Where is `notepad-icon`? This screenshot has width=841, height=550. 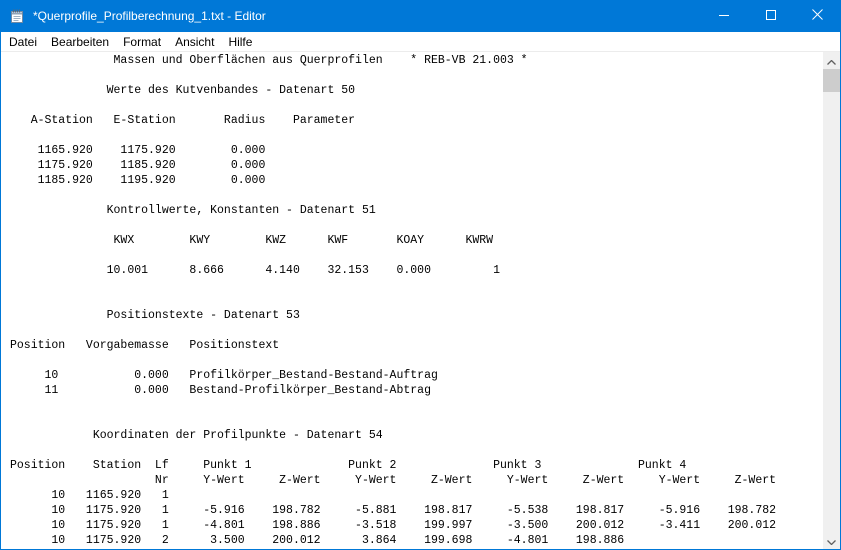 notepad-icon is located at coordinates (17, 16).